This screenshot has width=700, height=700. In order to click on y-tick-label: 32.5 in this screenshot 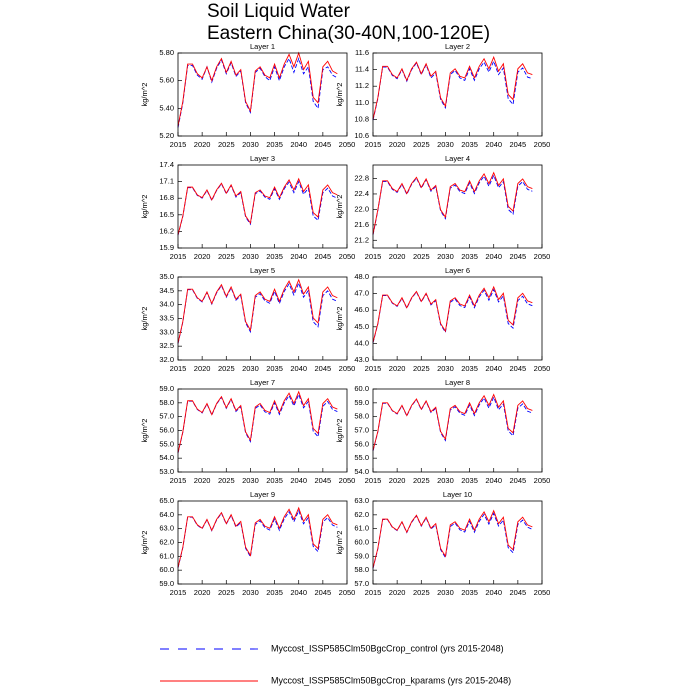, I will do `click(166, 345)`.